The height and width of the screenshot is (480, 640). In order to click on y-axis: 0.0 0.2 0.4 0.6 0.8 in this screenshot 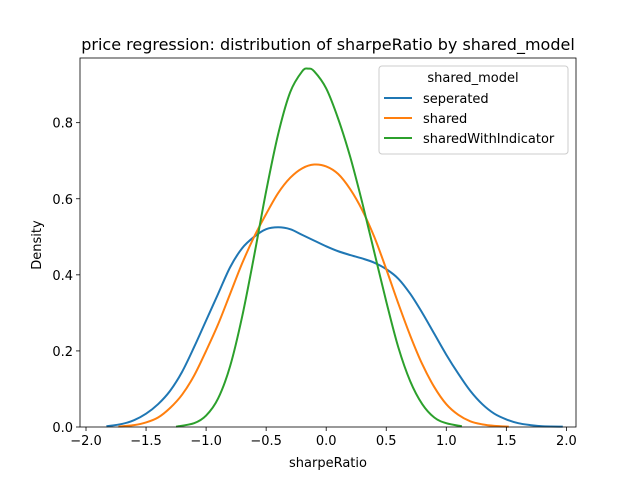, I will do `click(66, 276)`.